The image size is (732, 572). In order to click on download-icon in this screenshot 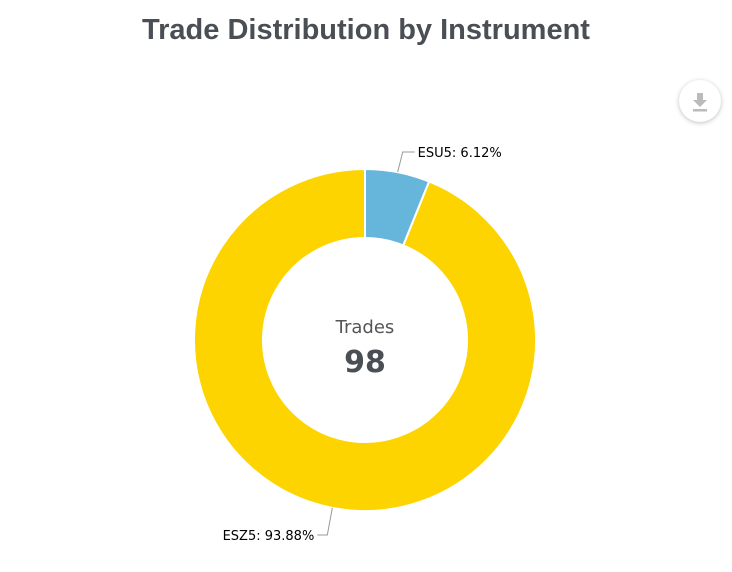, I will do `click(700, 102)`.